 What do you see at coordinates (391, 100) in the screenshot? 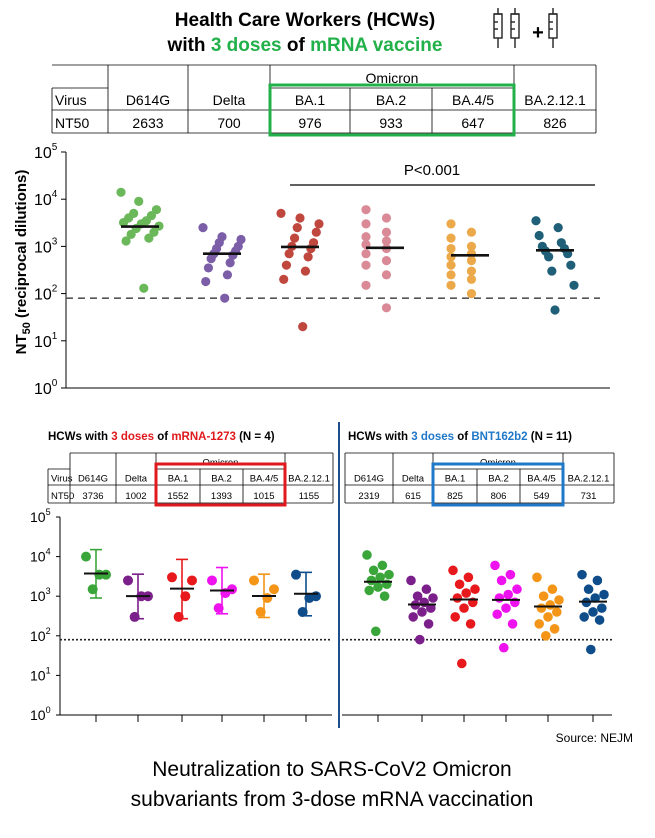
I see `variant-header-4: BA.2` at bounding box center [391, 100].